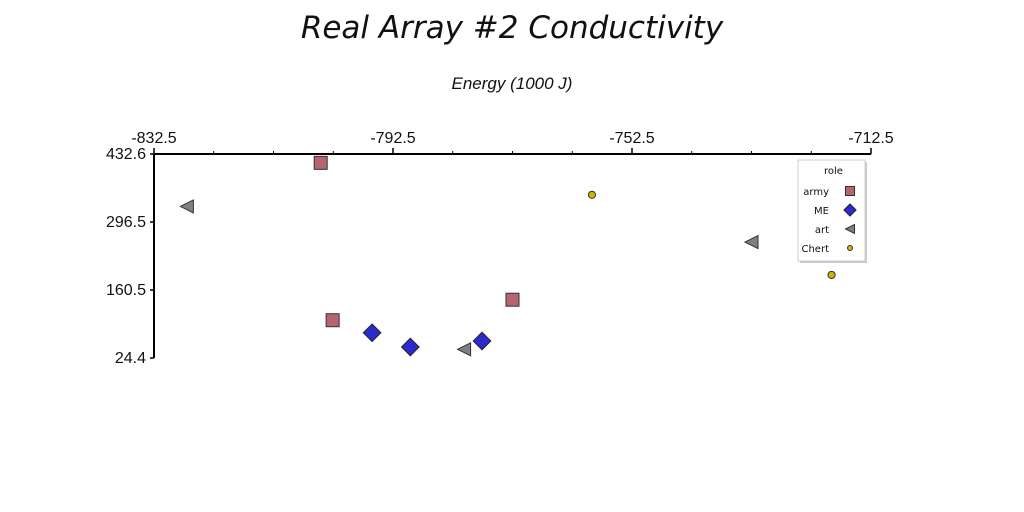 This screenshot has width=1024, height=512. Describe the element at coordinates (815, 249) in the screenshot. I see `legend-label-chert: Chert` at that location.